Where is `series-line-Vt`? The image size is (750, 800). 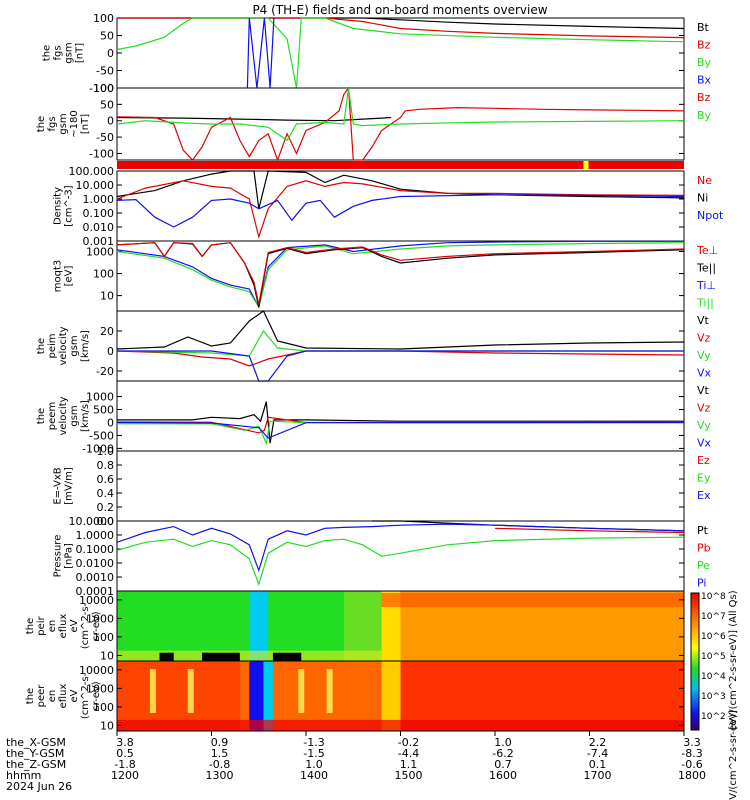
series-line-Vt is located at coordinates (400, 330).